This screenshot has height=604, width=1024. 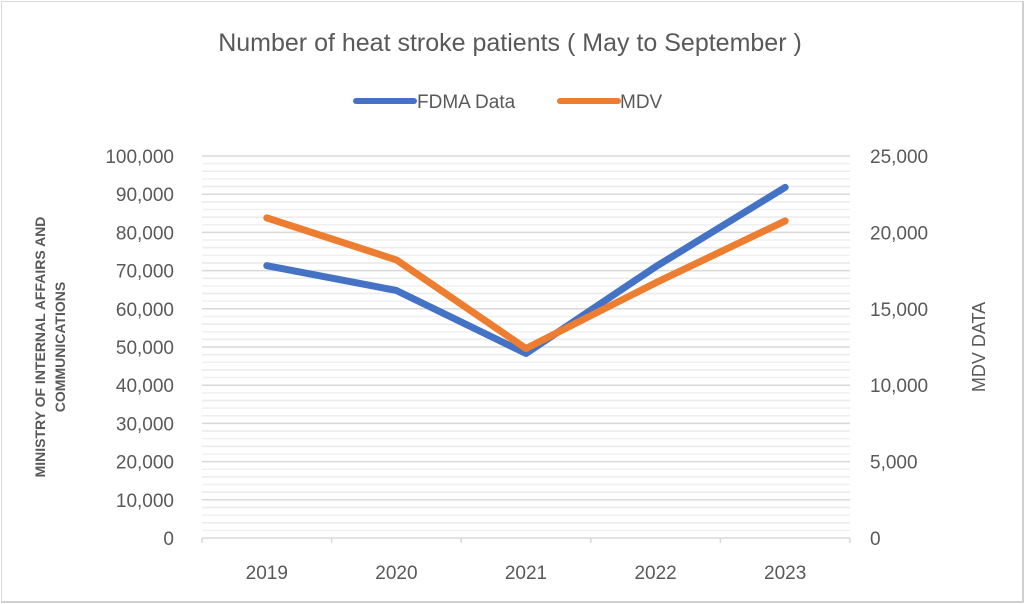 I want to click on y-left-tick-label: 60,000, so click(x=145, y=310).